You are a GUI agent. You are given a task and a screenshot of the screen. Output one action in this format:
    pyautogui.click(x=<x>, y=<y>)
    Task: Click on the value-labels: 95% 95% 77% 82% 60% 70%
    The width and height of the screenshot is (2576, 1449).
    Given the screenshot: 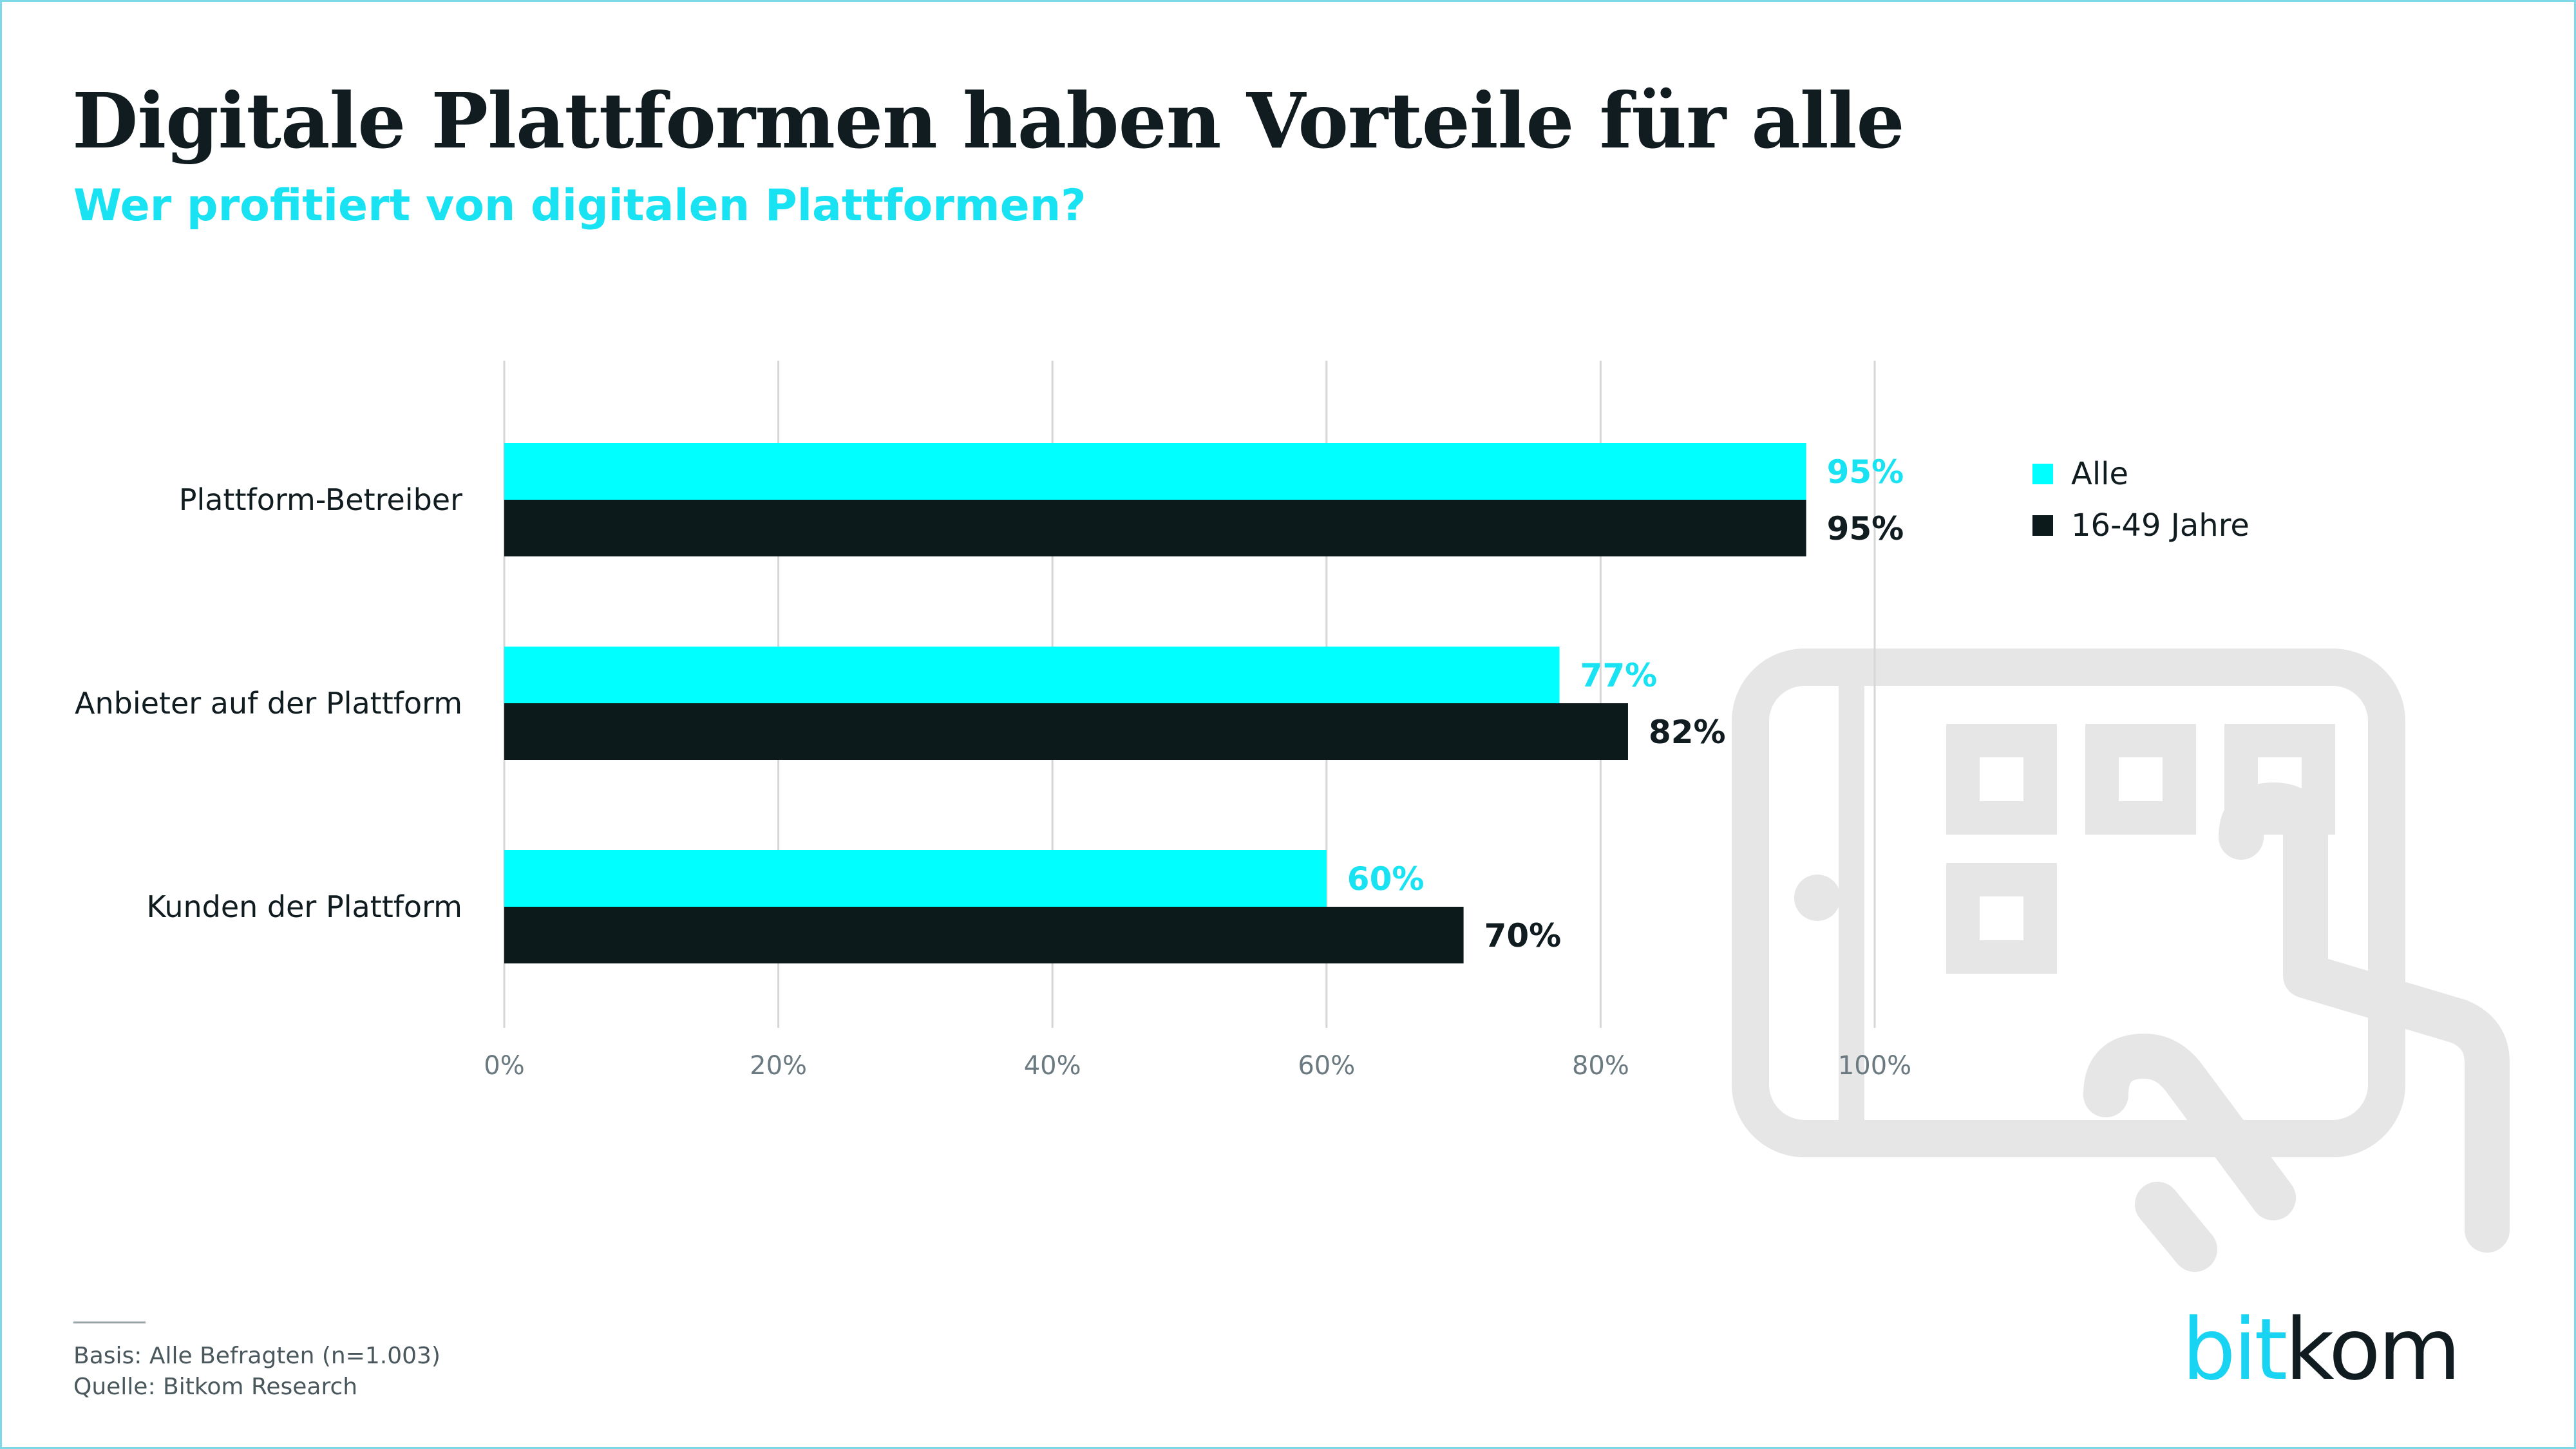 What is the action you would take?
    pyautogui.click(x=1626, y=703)
    